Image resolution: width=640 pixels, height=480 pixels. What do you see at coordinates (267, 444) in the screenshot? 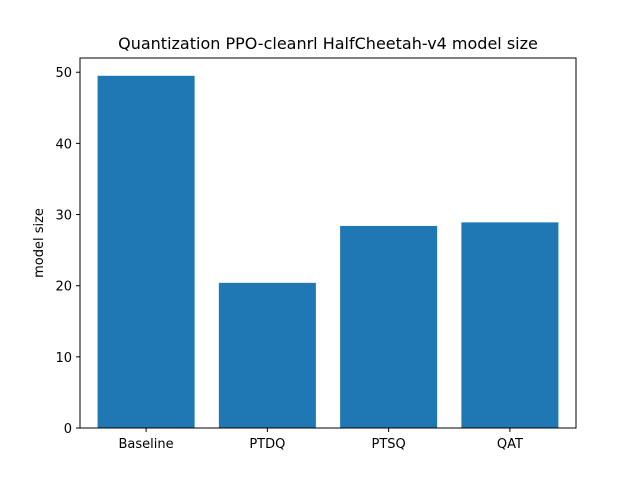
I see `x-tick-label: PTDQ` at bounding box center [267, 444].